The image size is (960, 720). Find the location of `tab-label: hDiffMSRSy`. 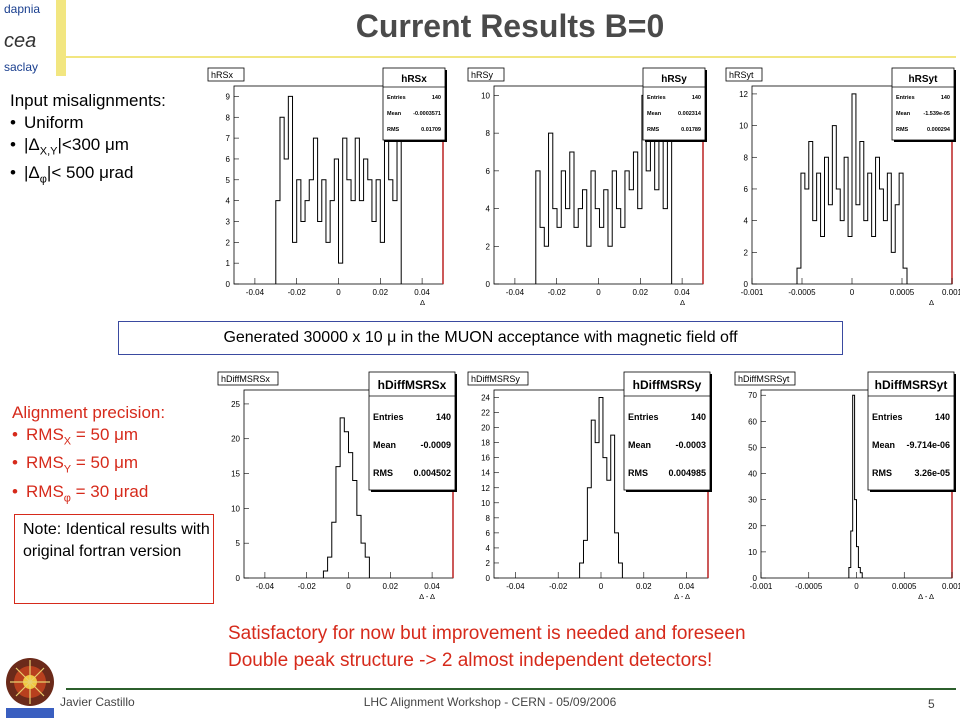

tab-label: hDiffMSRSy is located at coordinates (495, 379).